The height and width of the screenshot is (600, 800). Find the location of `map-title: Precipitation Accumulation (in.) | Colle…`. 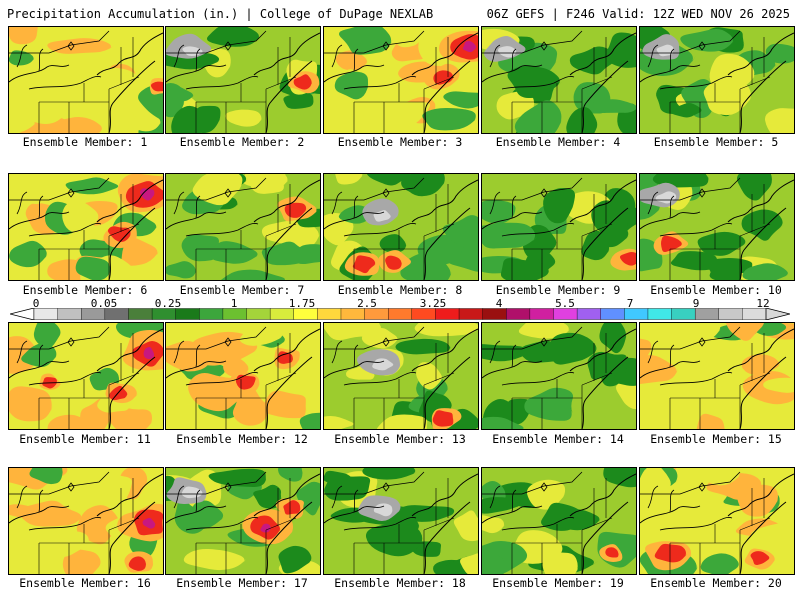

map-title: Precipitation Accumulation (in.) | Colle… is located at coordinates (220, 14).